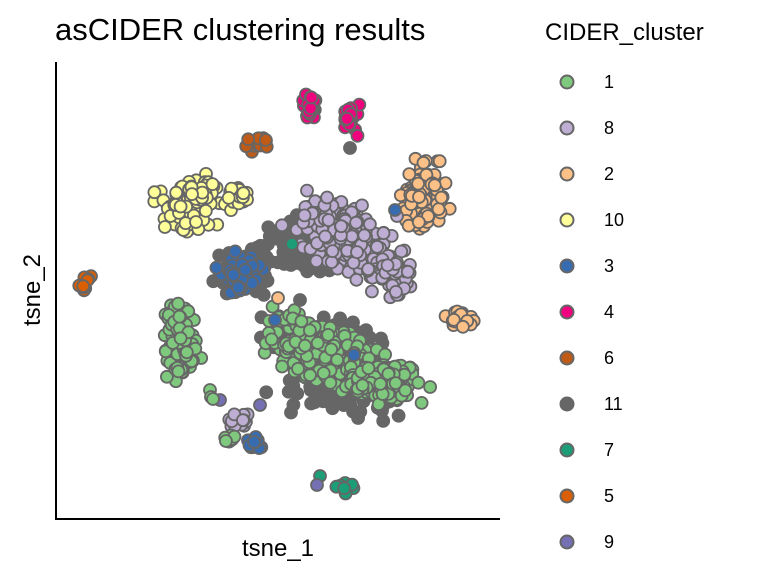 This screenshot has height=576, width=768. What do you see at coordinates (586, 496) in the screenshot?
I see `legend-item-5: 5` at bounding box center [586, 496].